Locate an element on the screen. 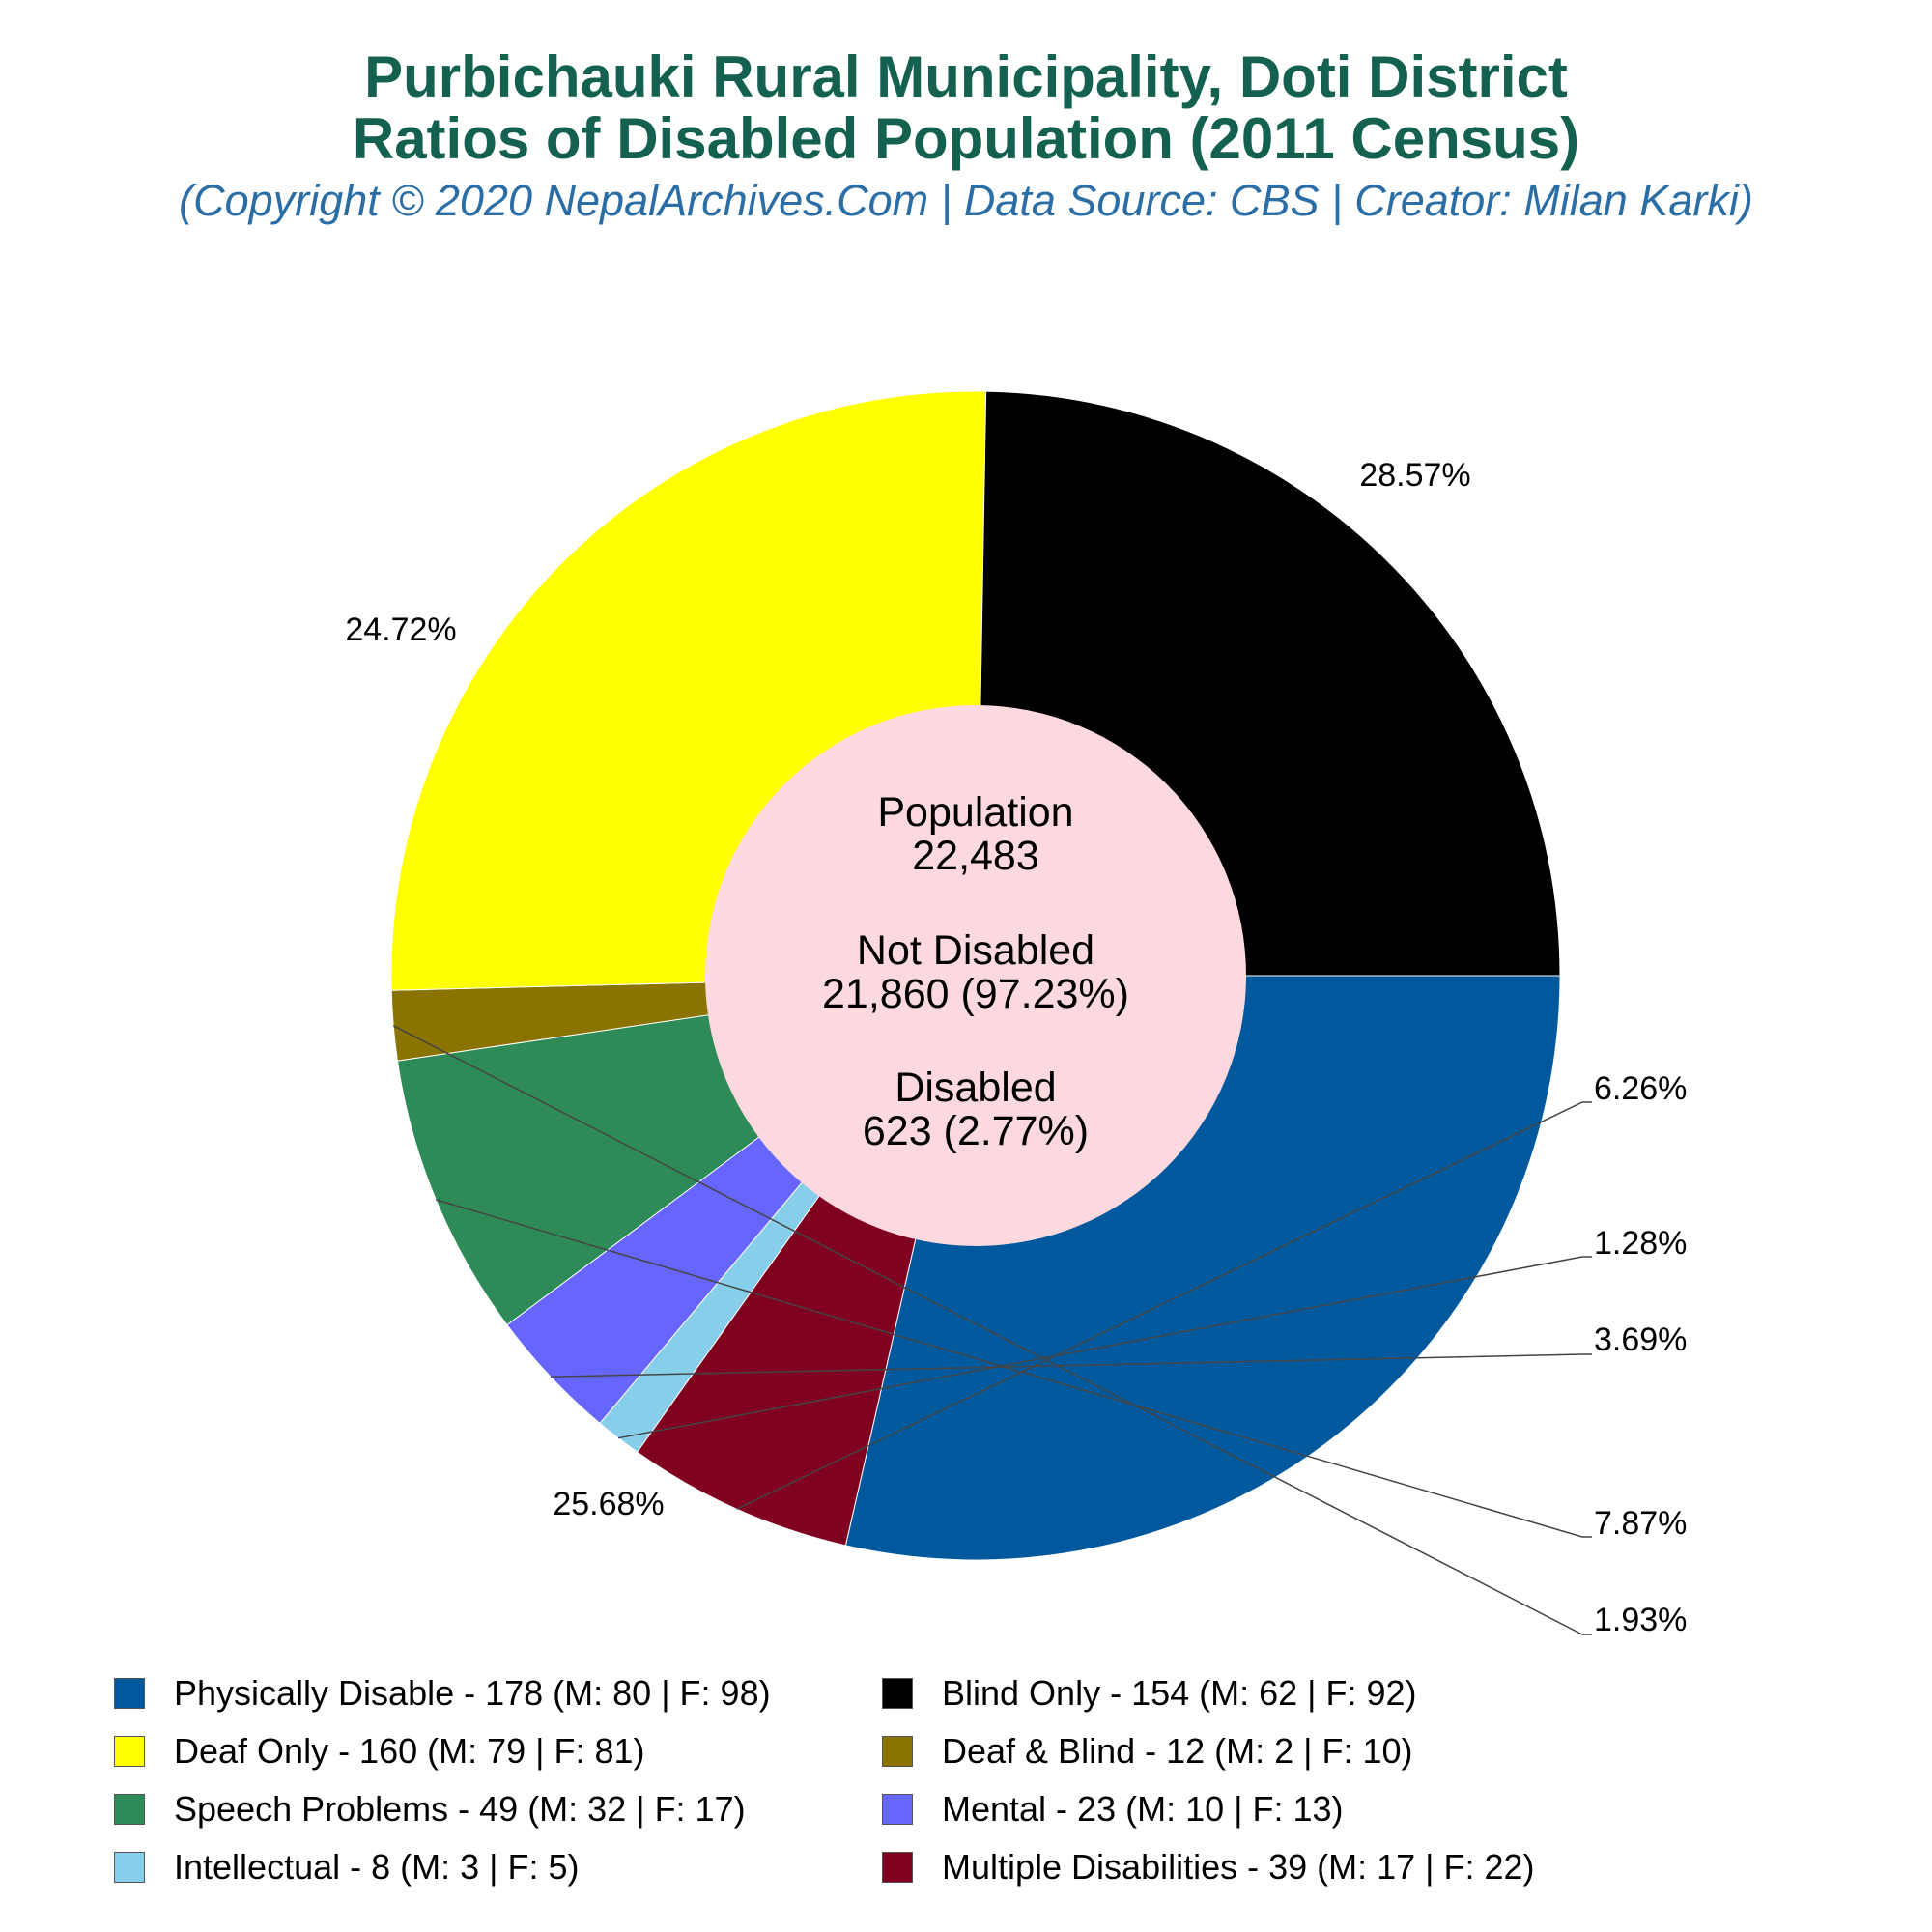 This screenshot has width=1932, height=1932. slice-percent-label: 25.68% is located at coordinates (608, 1504).